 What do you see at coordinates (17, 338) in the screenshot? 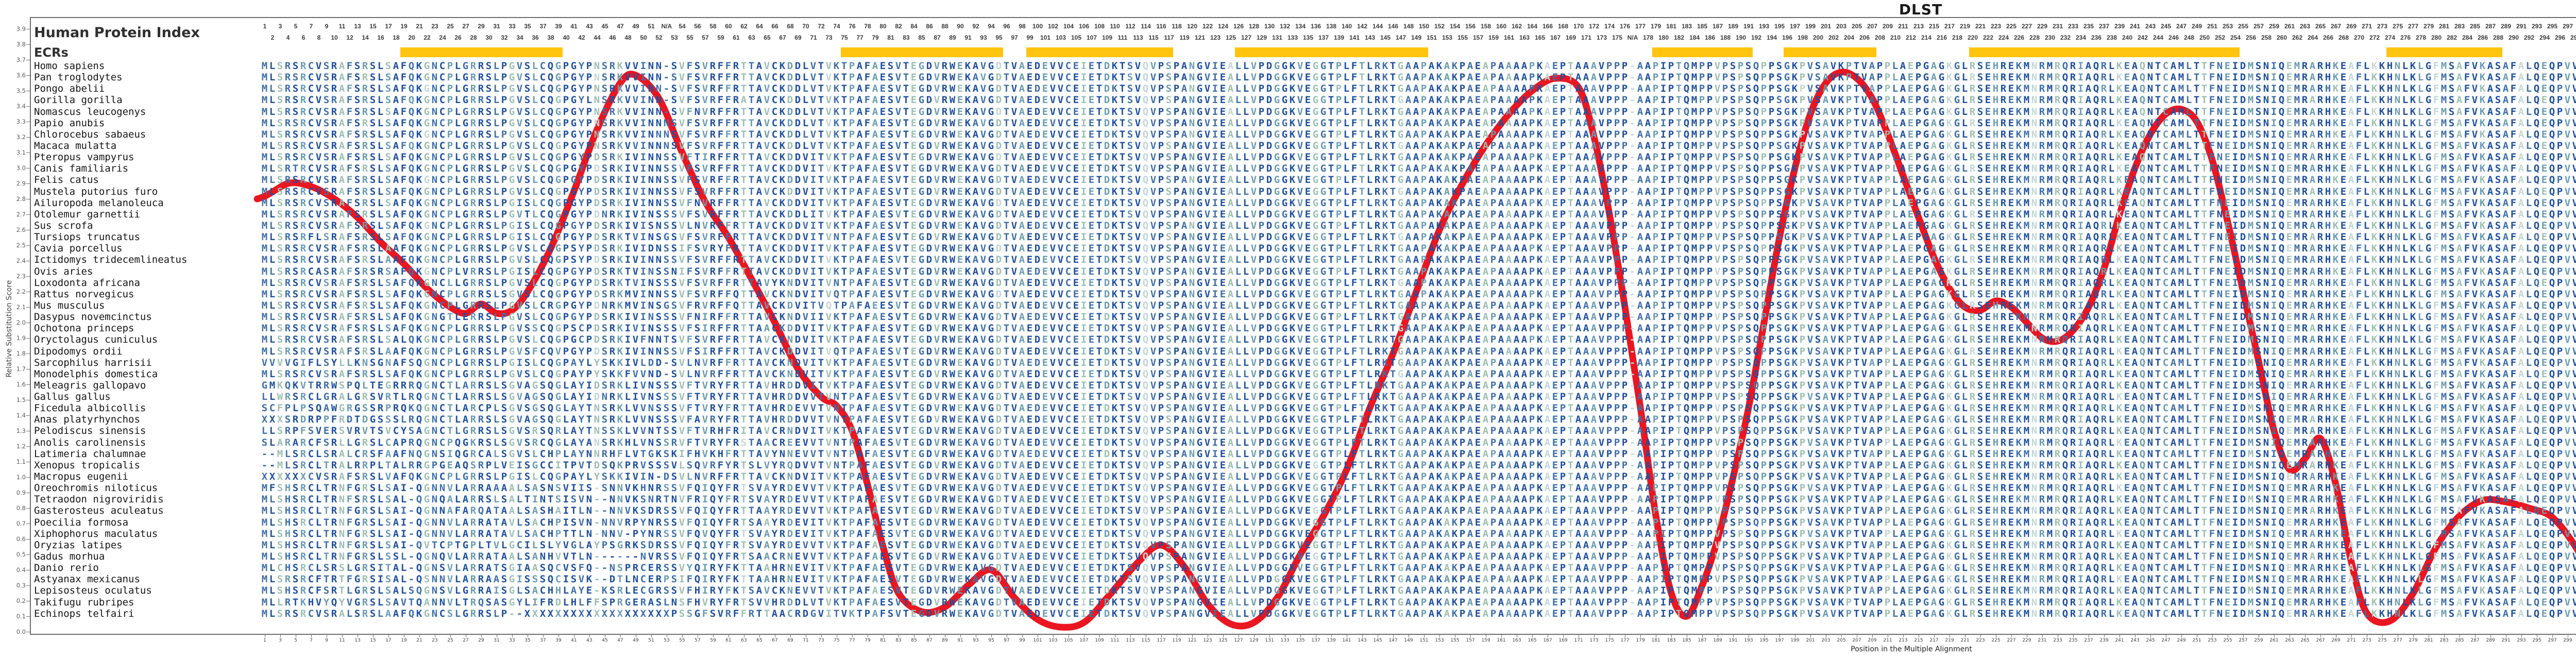
I see `y-tick-label: 1.9` at bounding box center [17, 338].